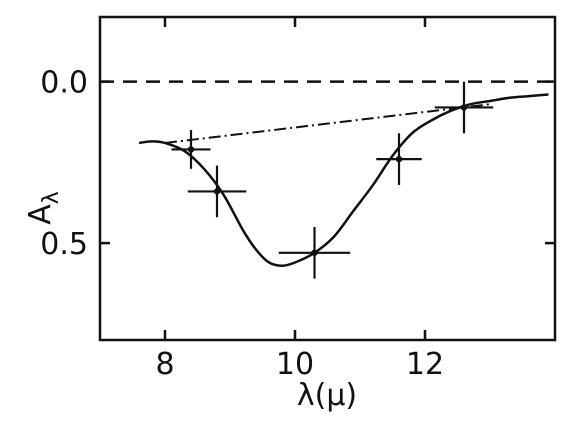 Image resolution: width=570 pixels, height=421 pixels. Describe the element at coordinates (164, 364) in the screenshot. I see `x-tick-label: 8` at that location.